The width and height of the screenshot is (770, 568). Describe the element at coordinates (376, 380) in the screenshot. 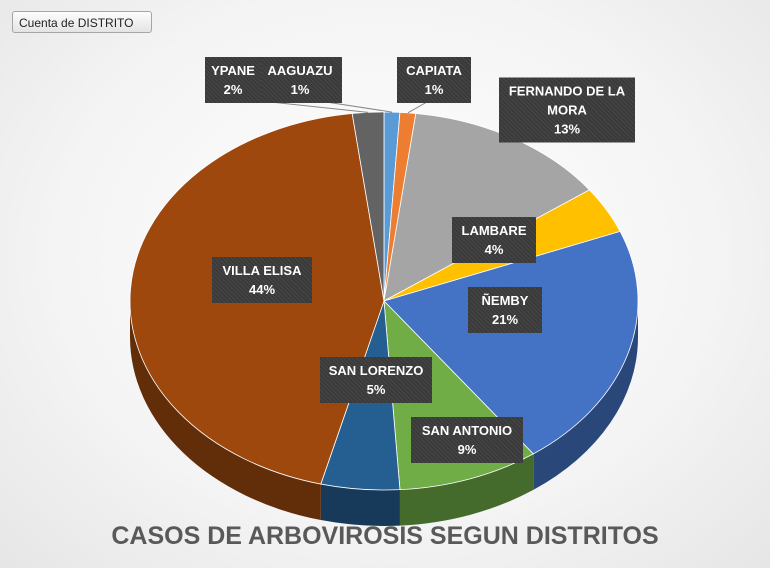

I see `data-label: SAN LORENZO 5%` at that location.